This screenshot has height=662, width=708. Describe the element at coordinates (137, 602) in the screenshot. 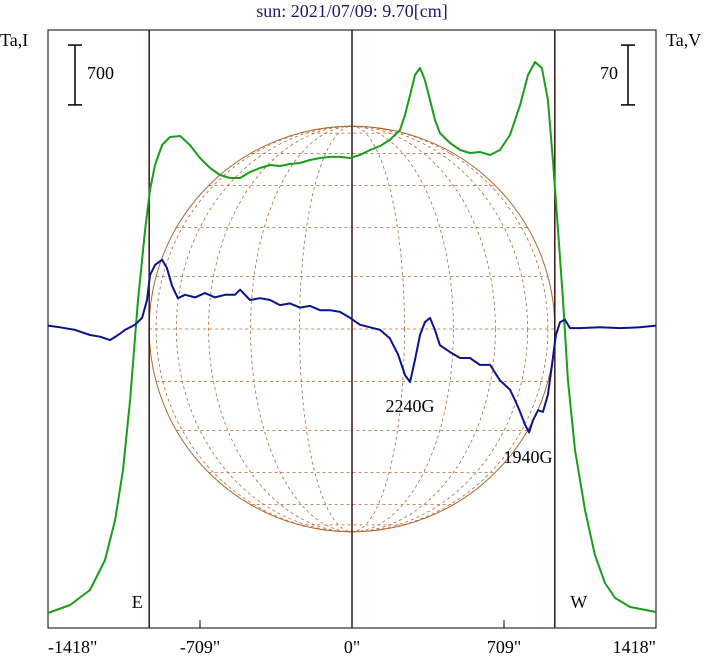

I see `limb-label: E` at that location.